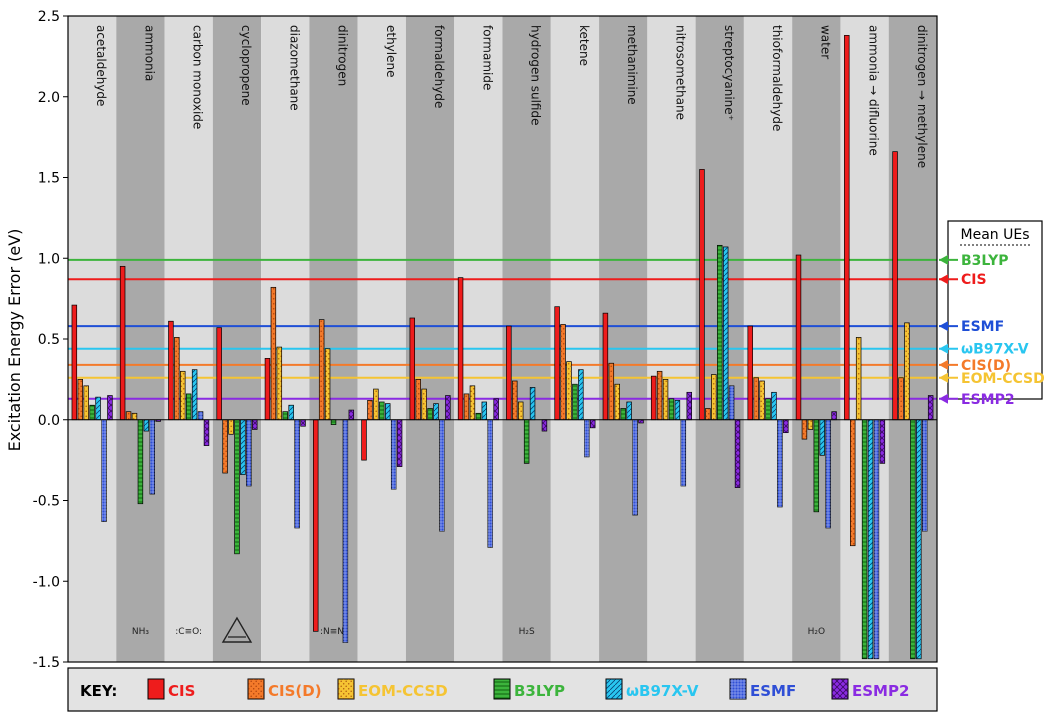  What do you see at coordinates (149, 53) in the screenshot?
I see `category-label: ammonia` at bounding box center [149, 53].